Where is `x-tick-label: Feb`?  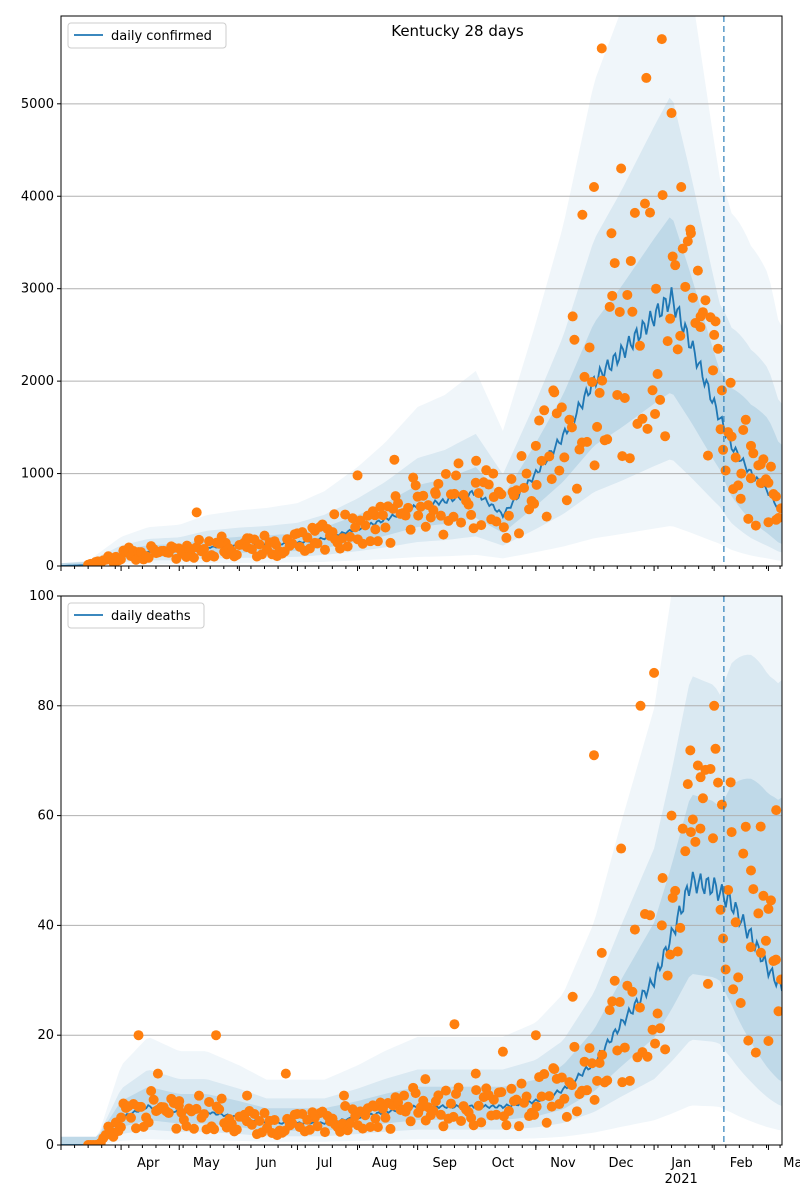
x-tick-label: Feb is located at coordinates (741, 1163).